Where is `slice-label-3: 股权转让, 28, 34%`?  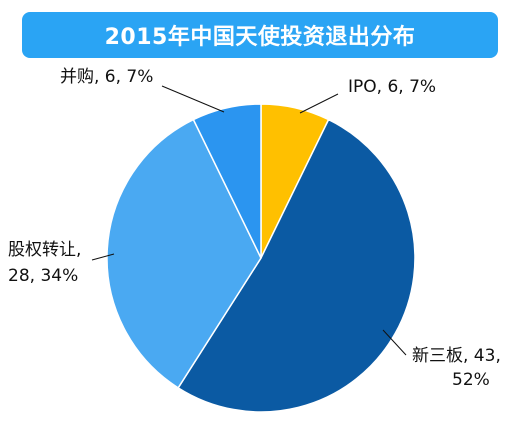 slice-label-3: 股权转让, 28, 34% is located at coordinates (44, 263).